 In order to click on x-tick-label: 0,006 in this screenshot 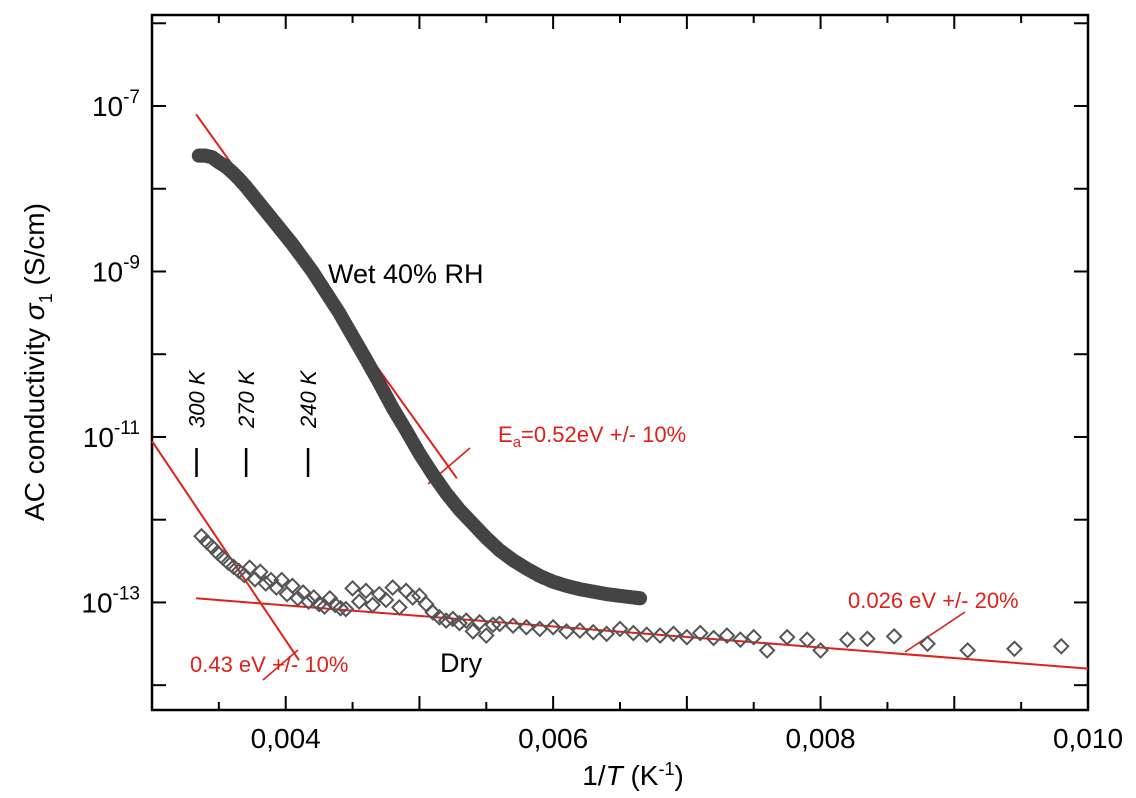, I will do `click(553, 738)`.